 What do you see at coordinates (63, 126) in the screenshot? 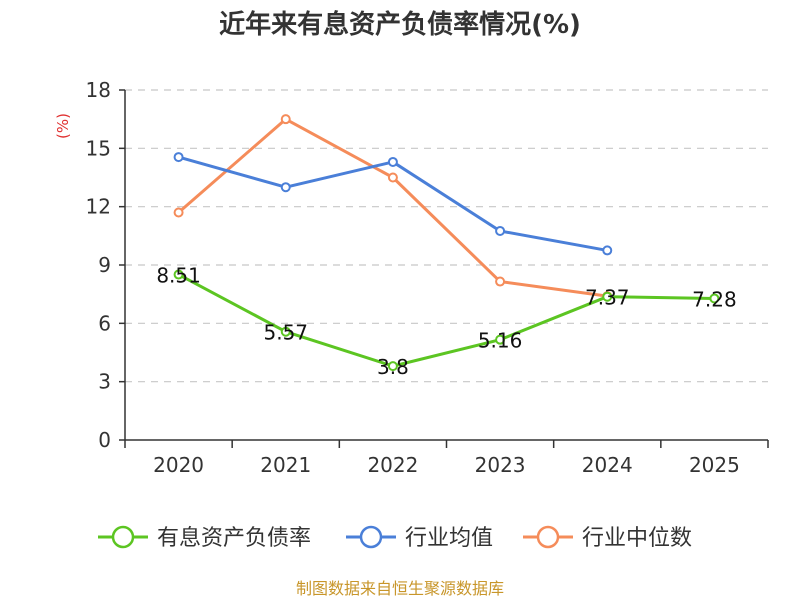
I see `y-axis-unit: (%)` at bounding box center [63, 126].